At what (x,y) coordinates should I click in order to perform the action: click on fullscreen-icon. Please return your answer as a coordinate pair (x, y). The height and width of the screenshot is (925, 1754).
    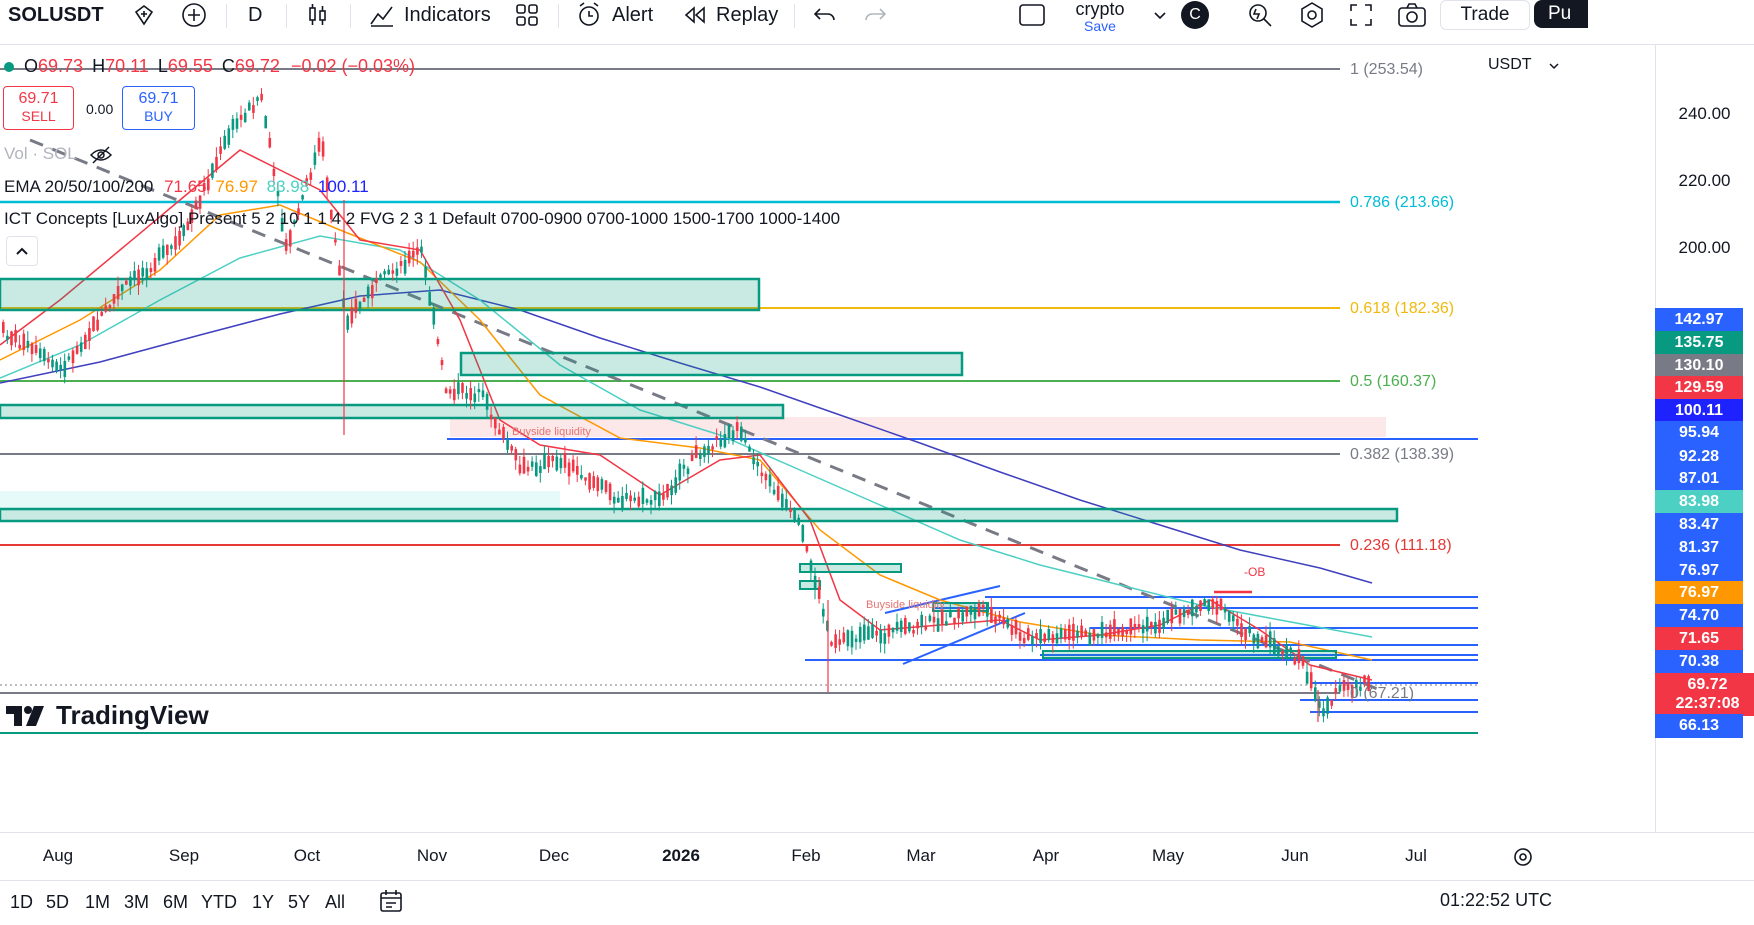
    Looking at the image, I should click on (1361, 15).